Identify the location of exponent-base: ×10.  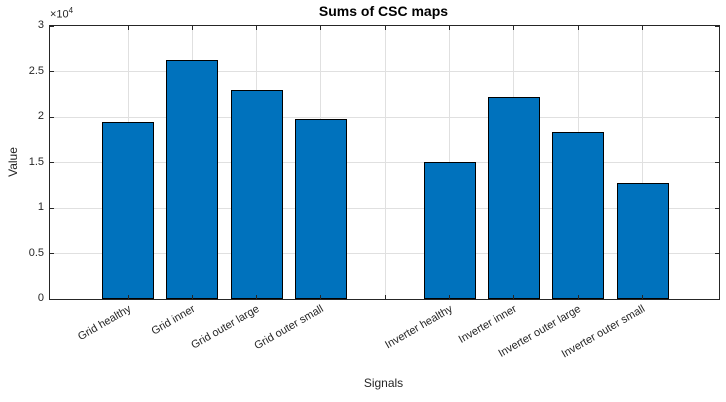
(59, 14).